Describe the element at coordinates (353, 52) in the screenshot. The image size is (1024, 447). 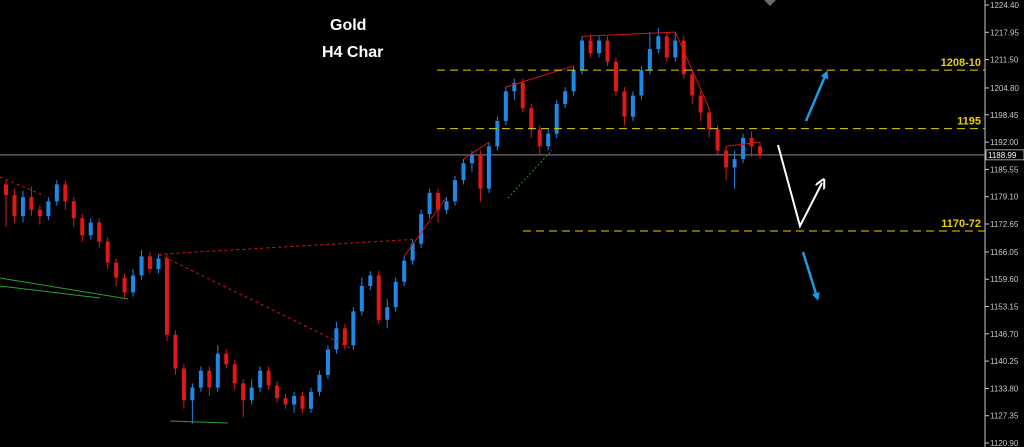
I see `chart-subtitle: H4 Char` at that location.